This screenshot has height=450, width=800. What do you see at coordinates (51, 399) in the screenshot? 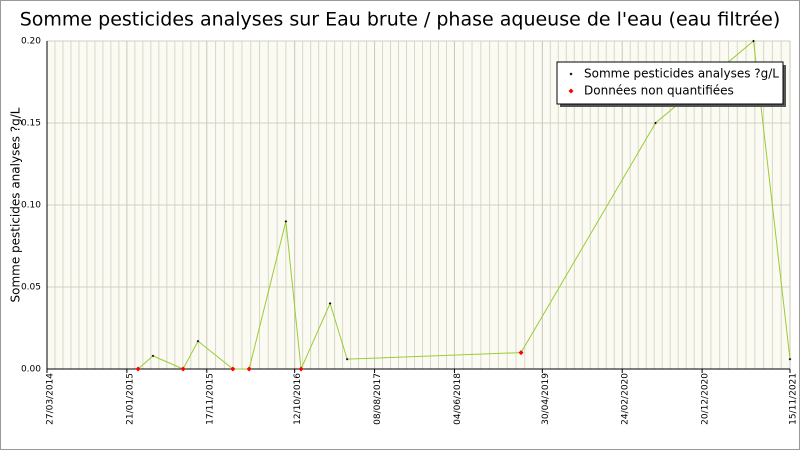
I see `x-tick-label: 27/03/2014` at bounding box center [51, 399].